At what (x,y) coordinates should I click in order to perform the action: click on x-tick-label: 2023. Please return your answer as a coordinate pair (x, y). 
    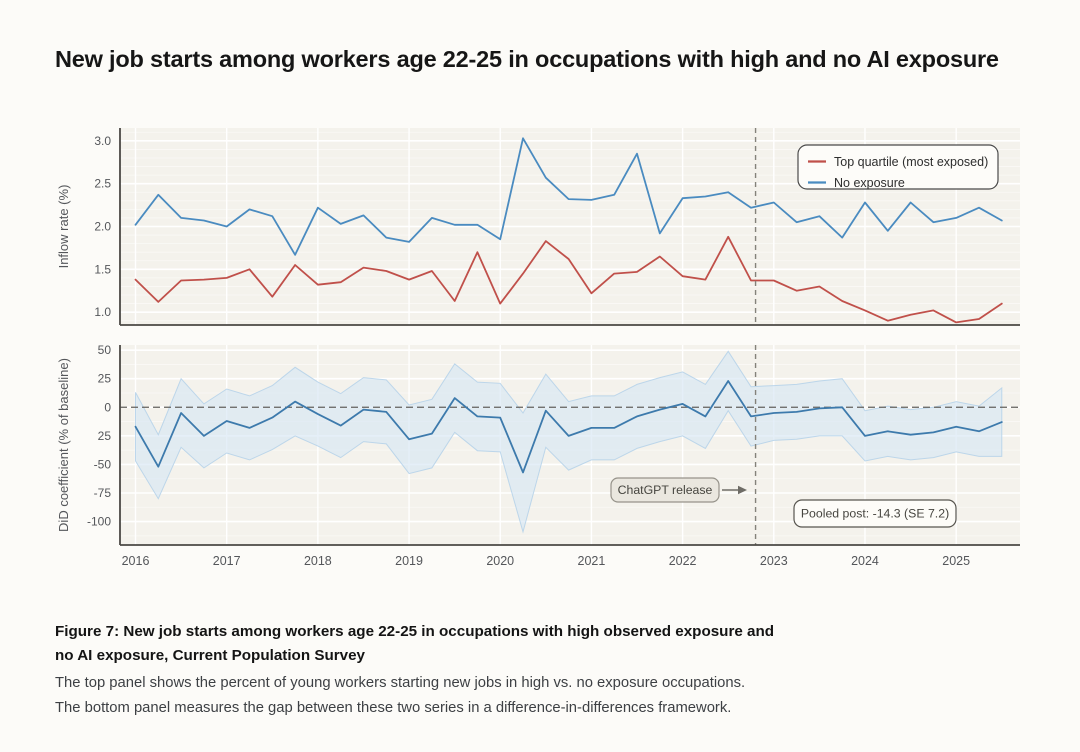
    Looking at the image, I should click on (774, 561).